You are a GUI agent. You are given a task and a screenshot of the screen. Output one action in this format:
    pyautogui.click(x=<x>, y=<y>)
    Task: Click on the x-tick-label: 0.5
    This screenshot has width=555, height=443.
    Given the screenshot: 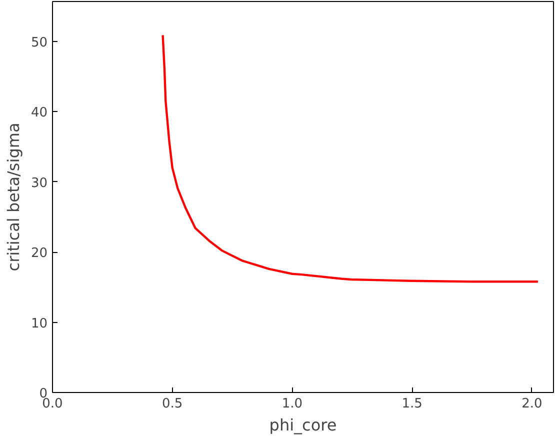 What is the action you would take?
    pyautogui.click(x=172, y=404)
    